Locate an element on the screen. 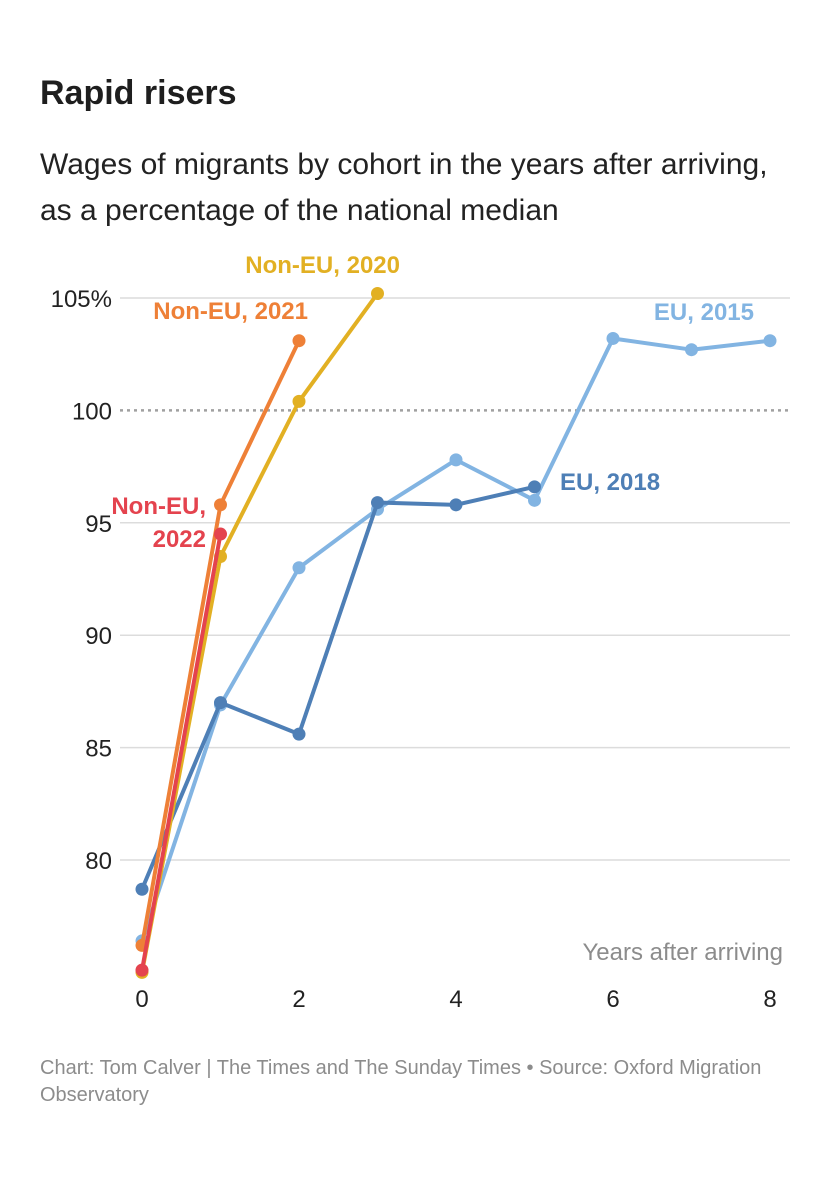 The width and height of the screenshot is (829, 1200). series-label: EU, 2015 is located at coordinates (704, 312).